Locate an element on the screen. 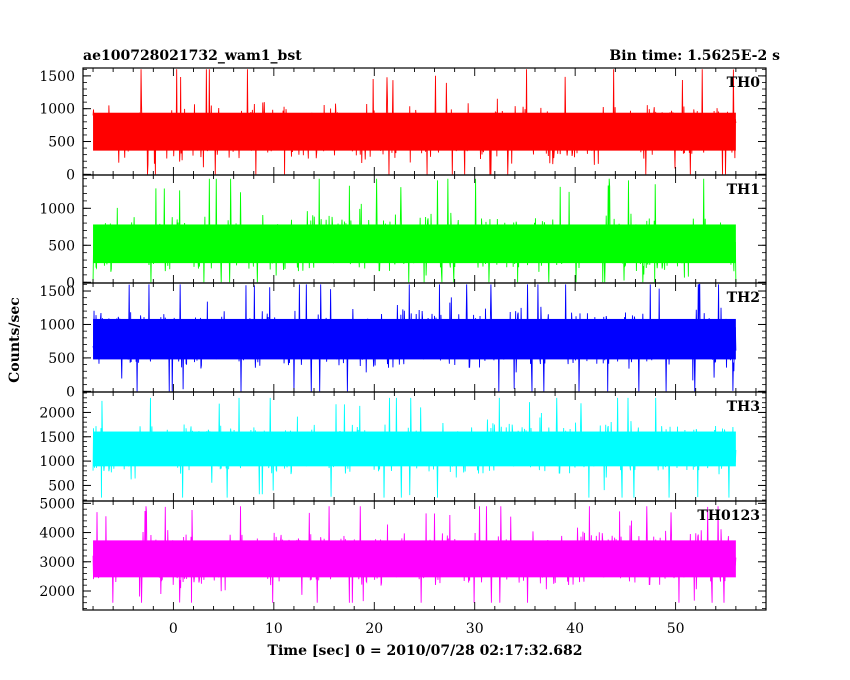 The width and height of the screenshot is (850, 680). series-line-th0123 is located at coordinates (414, 554).